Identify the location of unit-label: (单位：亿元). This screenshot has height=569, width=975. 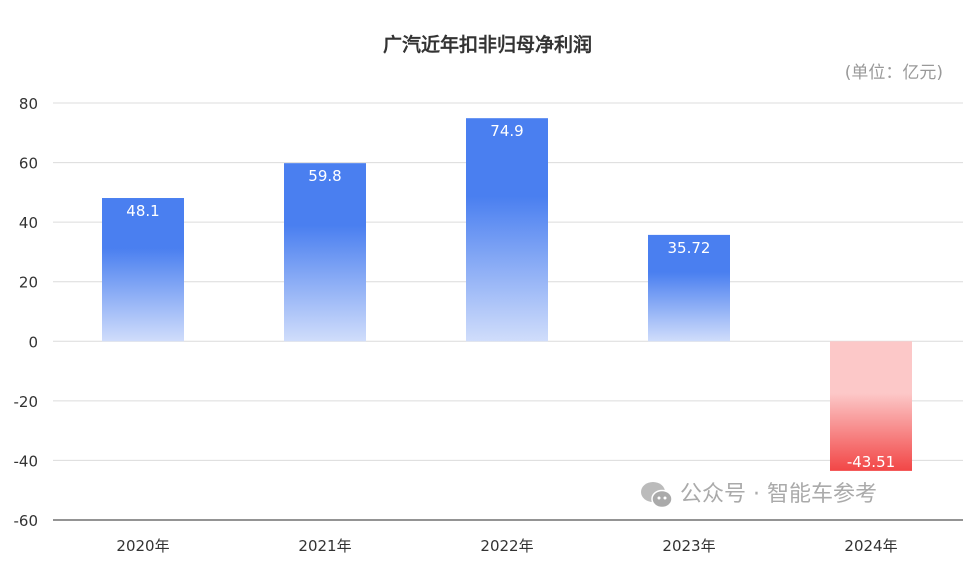
(893, 73).